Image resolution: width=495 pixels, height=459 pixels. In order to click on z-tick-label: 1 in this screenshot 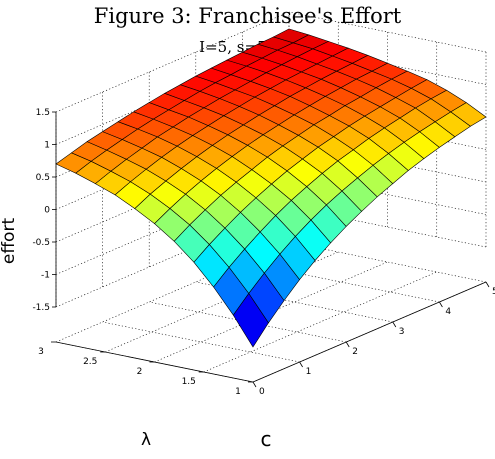, I will do `click(47, 146)`.